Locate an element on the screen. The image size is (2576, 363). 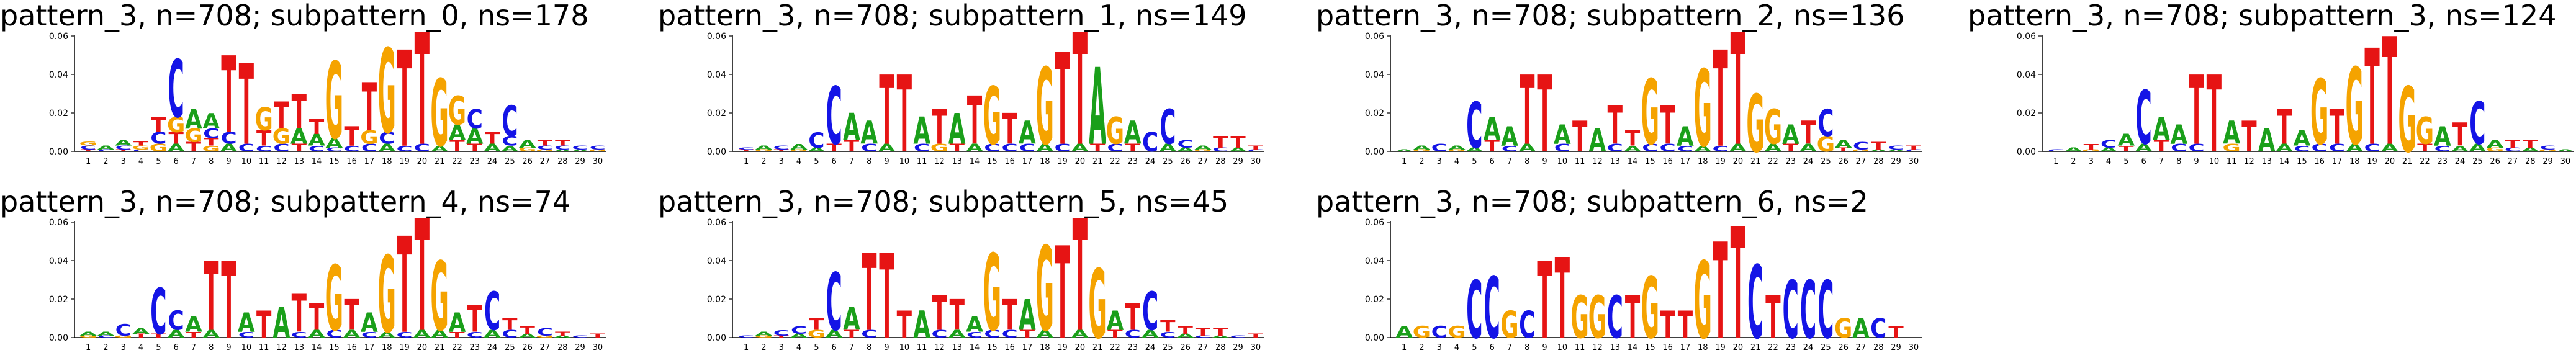
y-tick-label: 0.06 is located at coordinates (2026, 37).